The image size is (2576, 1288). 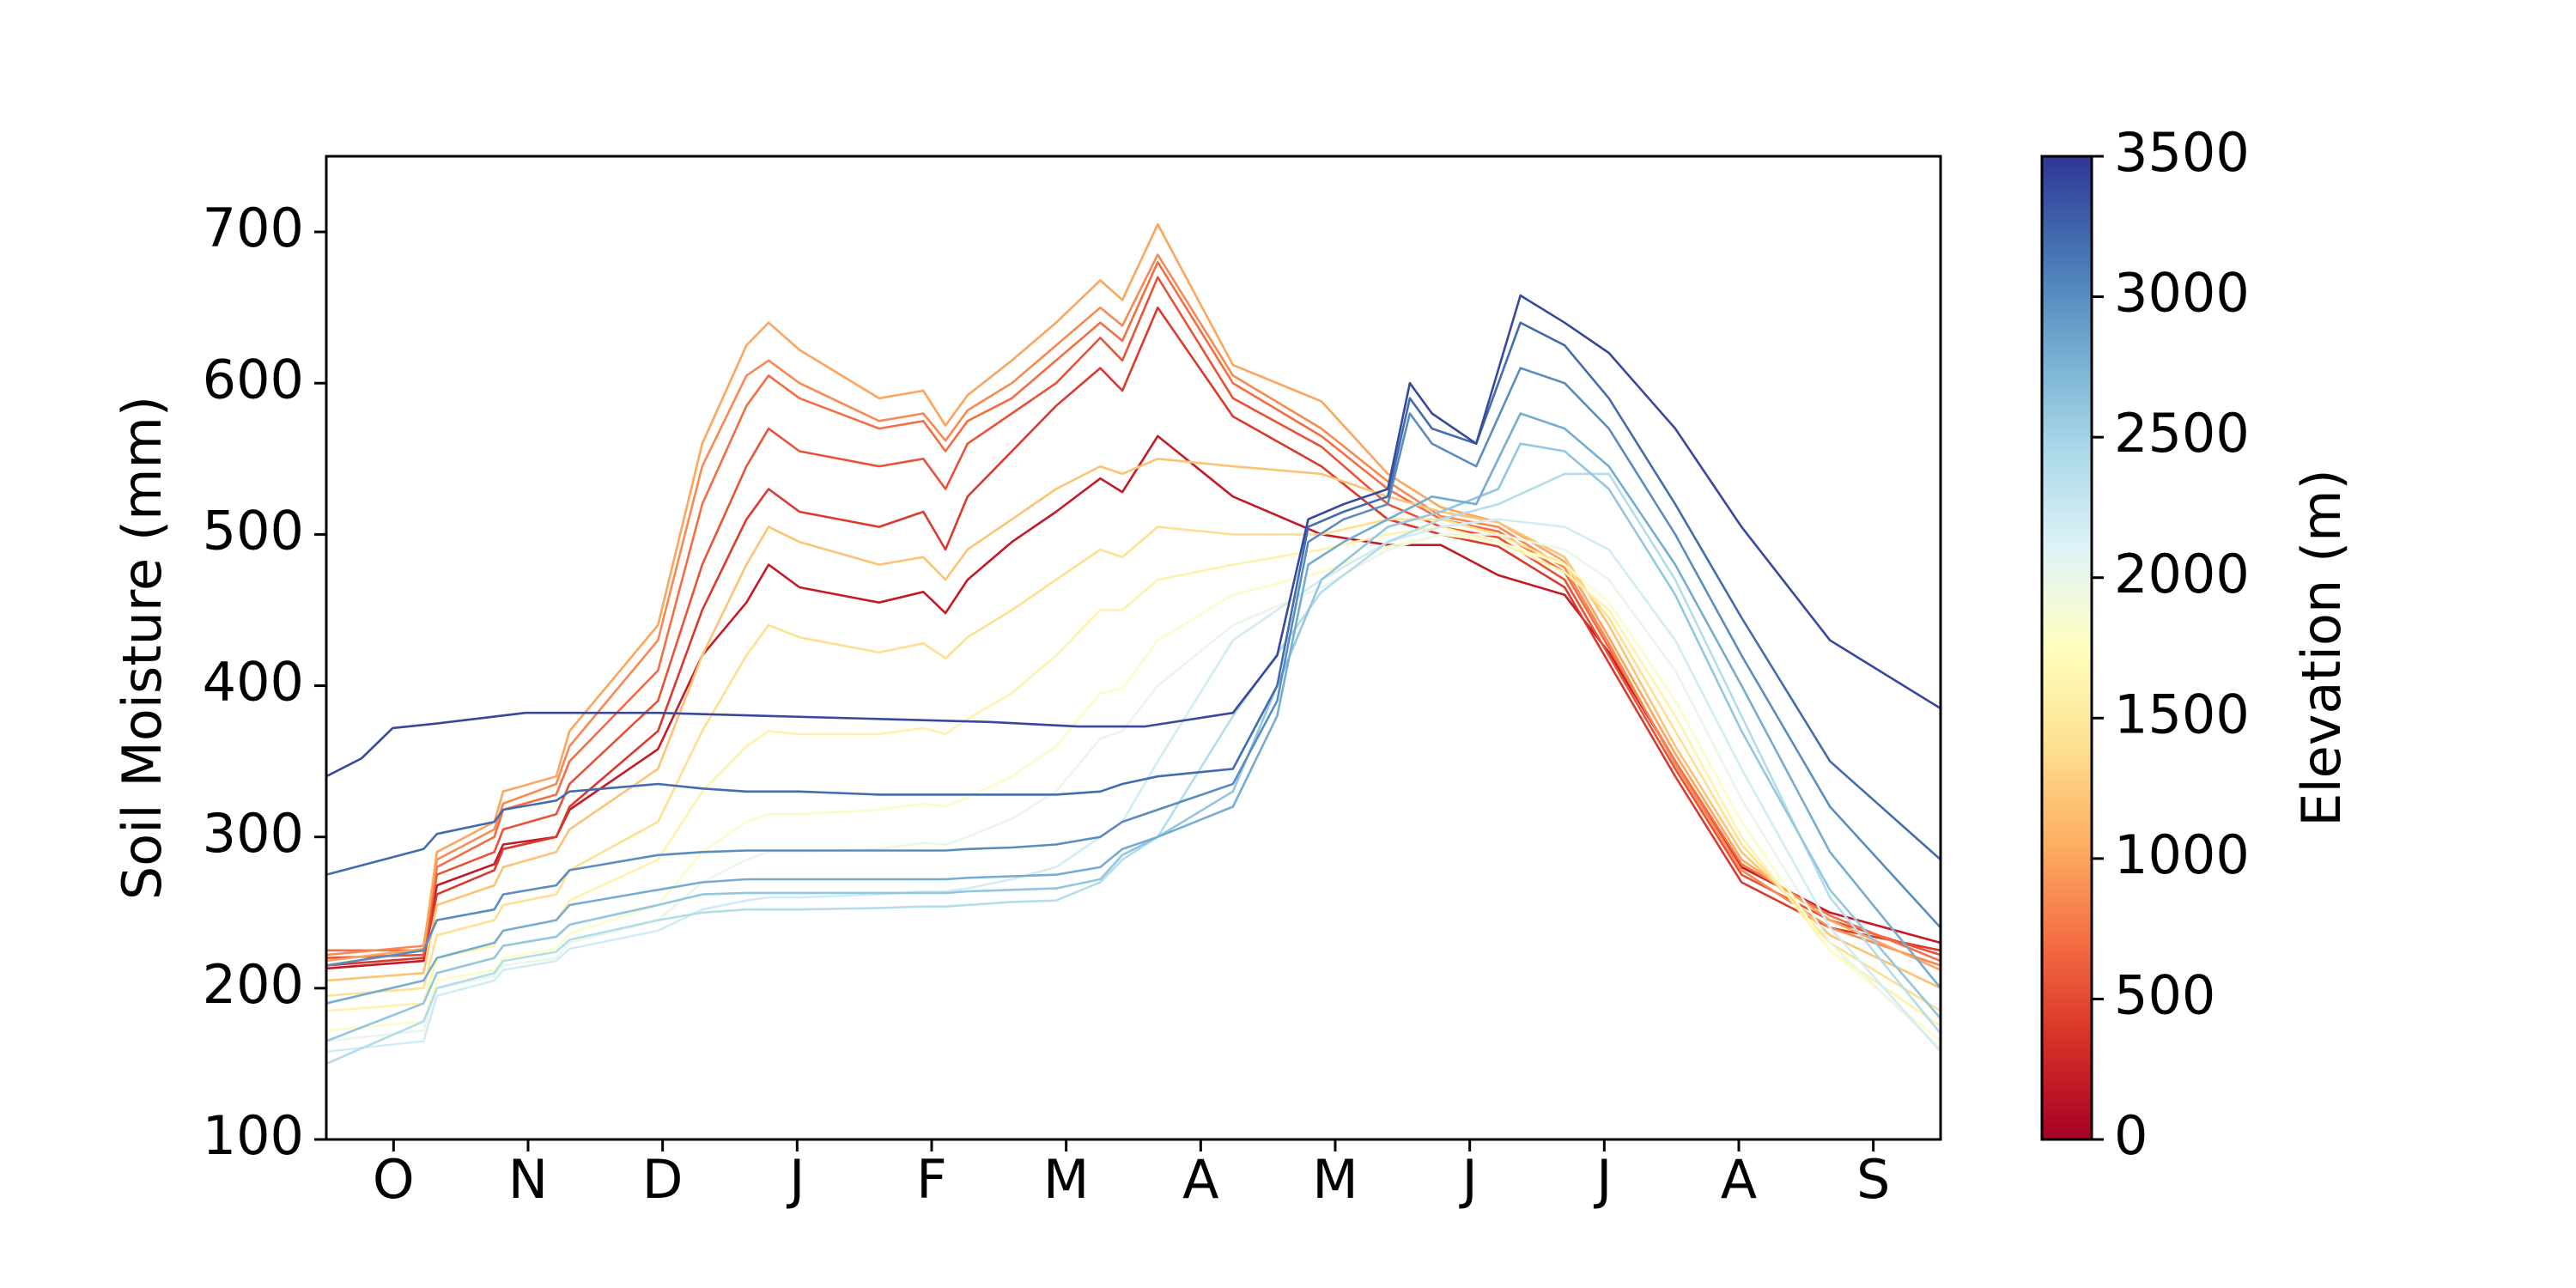 What do you see at coordinates (253, 984) in the screenshot?
I see `y-tick-label: 200` at bounding box center [253, 984].